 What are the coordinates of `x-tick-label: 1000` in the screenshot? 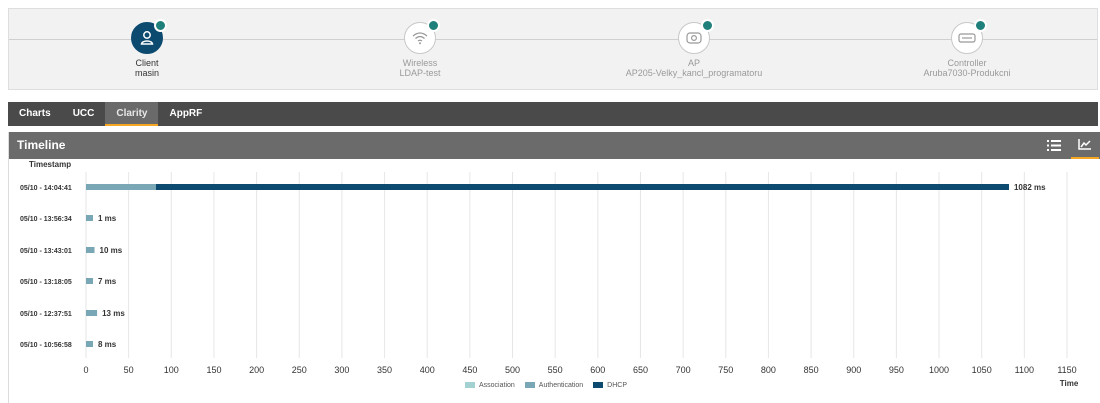 It's located at (939, 370).